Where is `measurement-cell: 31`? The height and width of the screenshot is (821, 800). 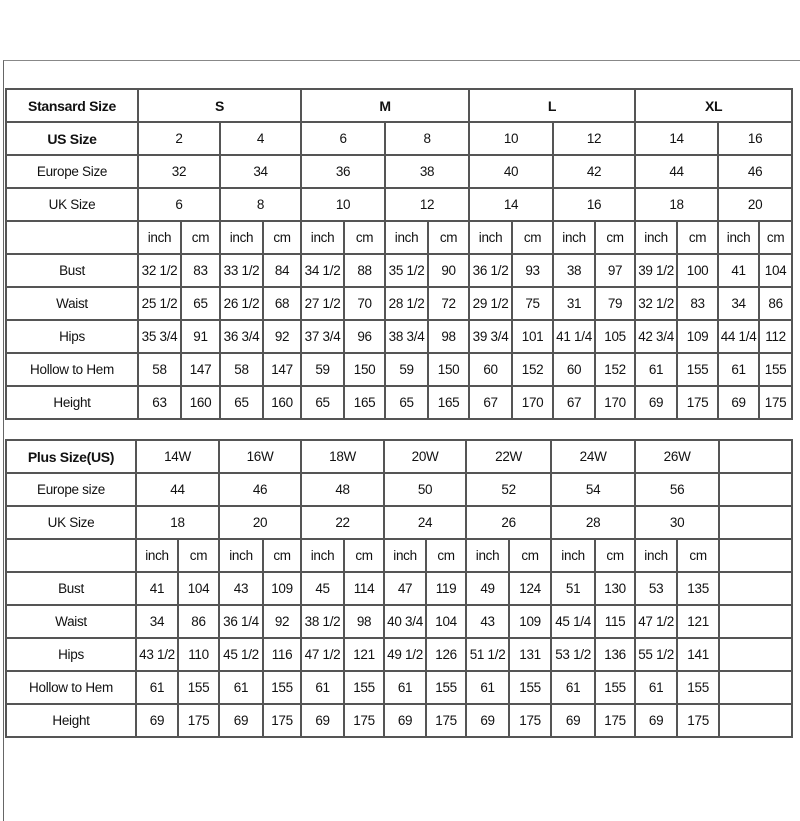
measurement-cell: 31 is located at coordinates (574, 303).